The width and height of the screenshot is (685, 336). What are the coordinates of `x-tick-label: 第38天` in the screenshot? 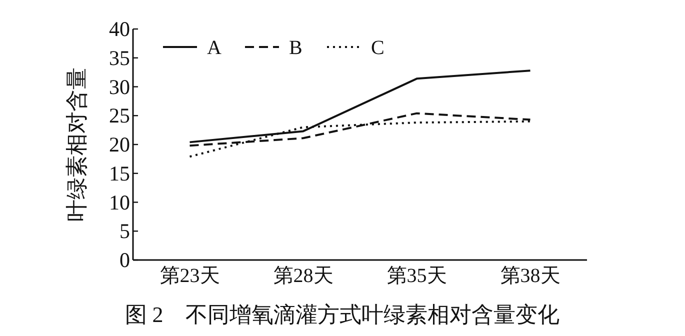 It's located at (530, 276).